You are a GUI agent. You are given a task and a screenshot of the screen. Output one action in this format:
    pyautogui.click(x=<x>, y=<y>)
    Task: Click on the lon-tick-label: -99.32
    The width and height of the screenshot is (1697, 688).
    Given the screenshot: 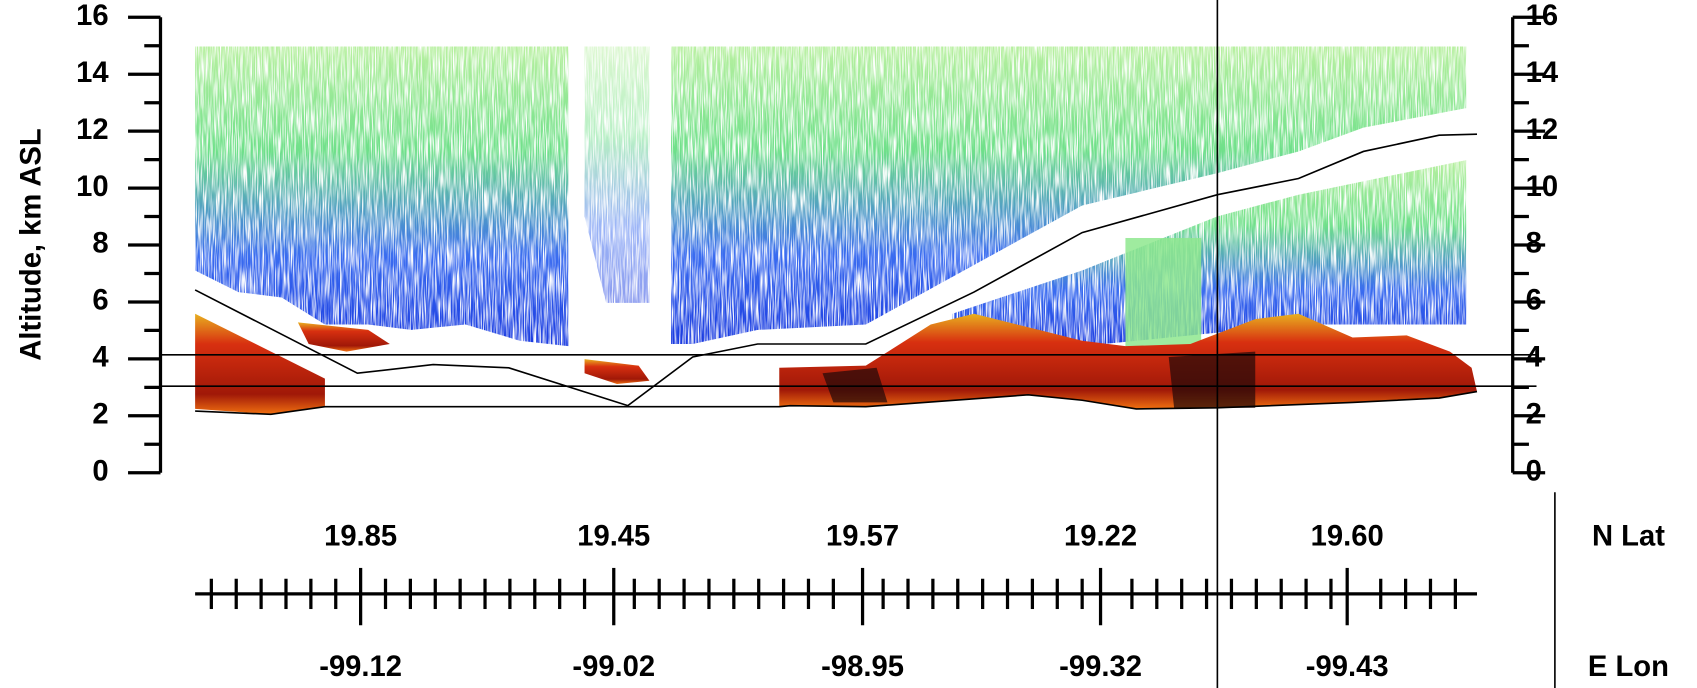 What is the action you would take?
    pyautogui.click(x=1100, y=667)
    